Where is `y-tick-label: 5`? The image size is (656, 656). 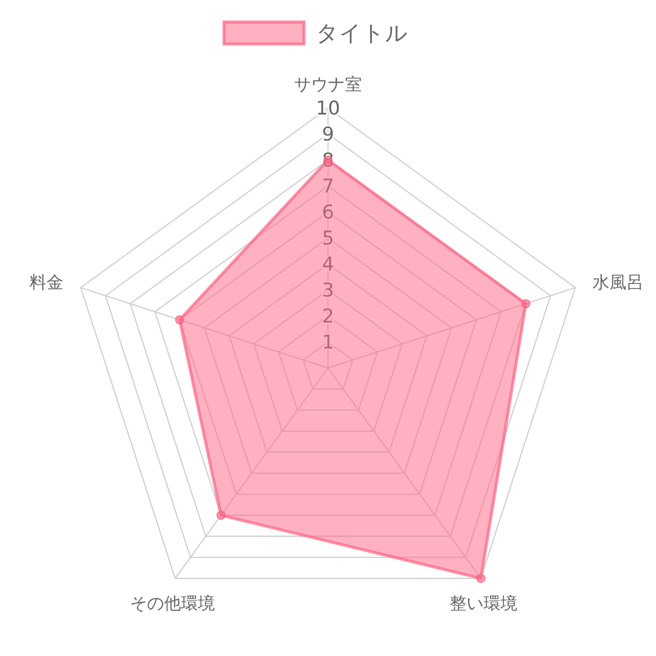
y-tick-label: 5 is located at coordinates (328, 239).